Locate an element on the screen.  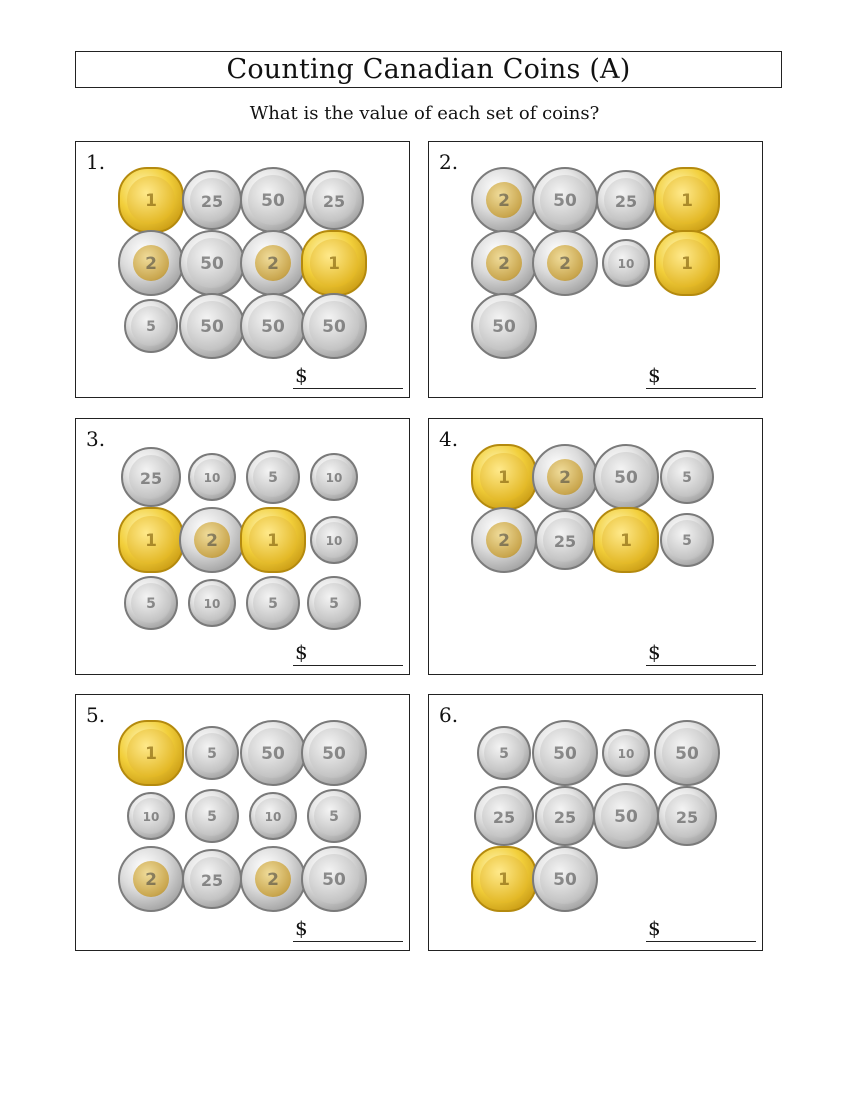
coin-group: 2 50 25 1 2 2 10 1 50 is located at coordinates (595, 269).